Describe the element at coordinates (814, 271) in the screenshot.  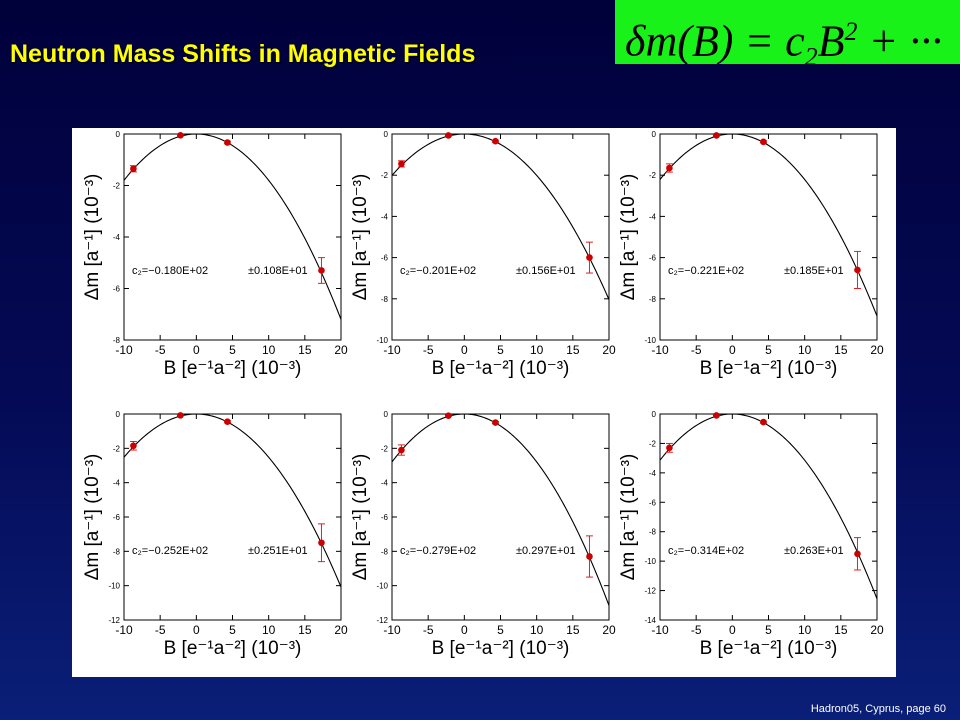
I see `c2-error-label: ±0.185E+01` at that location.